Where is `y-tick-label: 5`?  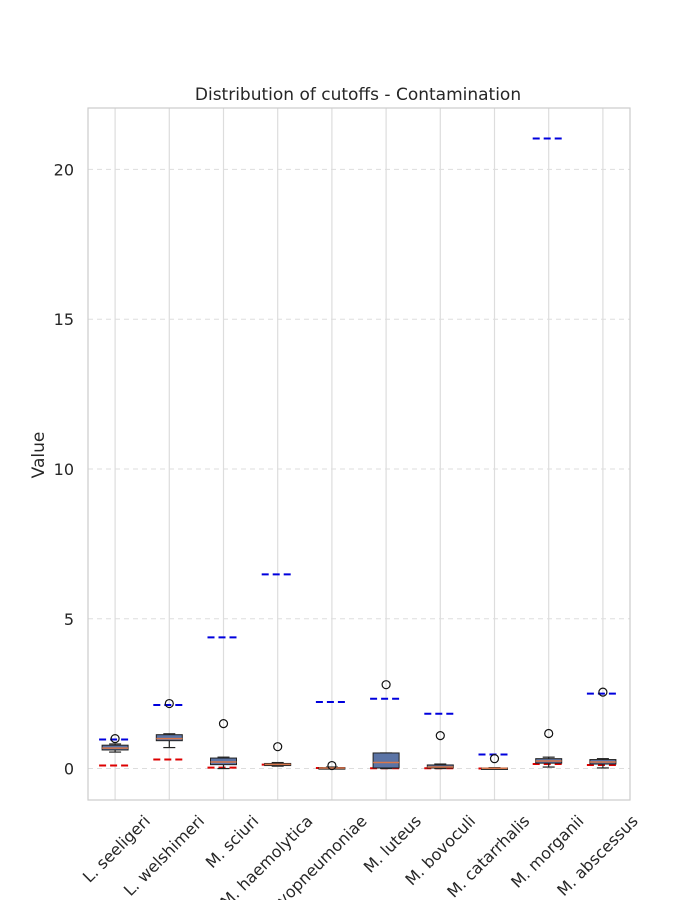
y-tick-label: 5 is located at coordinates (69, 619).